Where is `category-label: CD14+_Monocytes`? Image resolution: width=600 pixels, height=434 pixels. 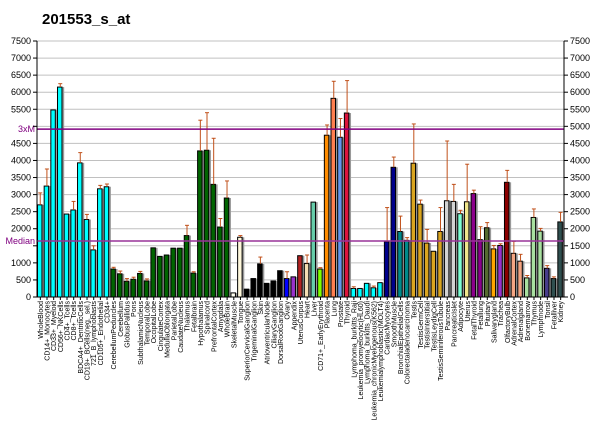 category-label: CD14+_Monocytes is located at coordinates (48, 331).